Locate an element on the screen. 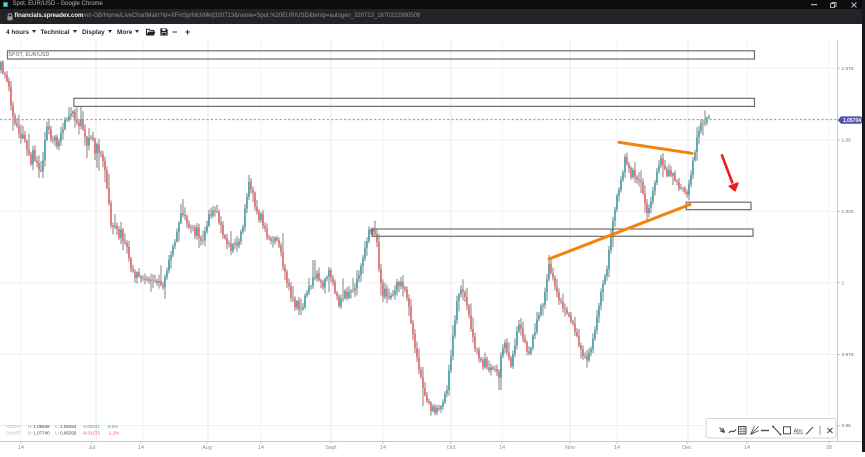  svg-text: 1.025 is located at coordinates (848, 212).